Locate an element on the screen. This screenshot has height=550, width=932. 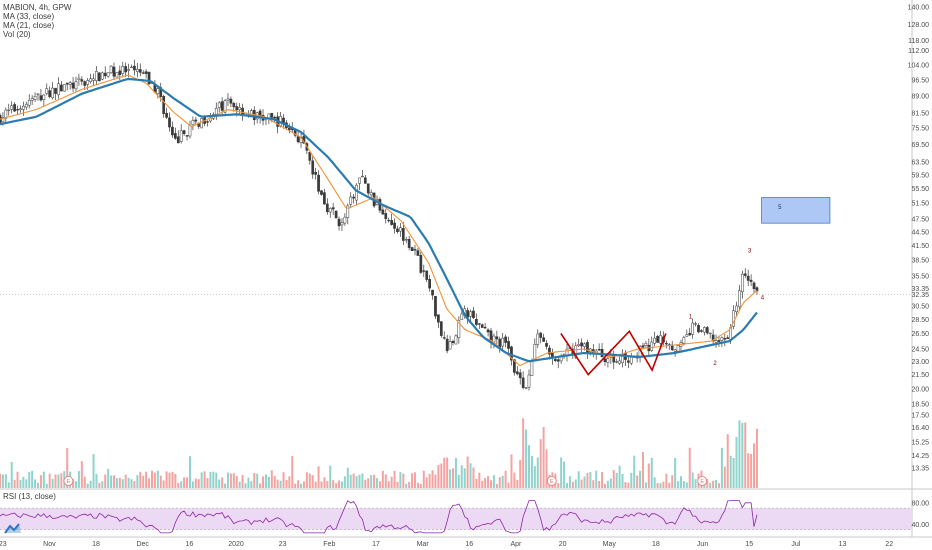
price-tick-label: 38.50 is located at coordinates (920, 261).